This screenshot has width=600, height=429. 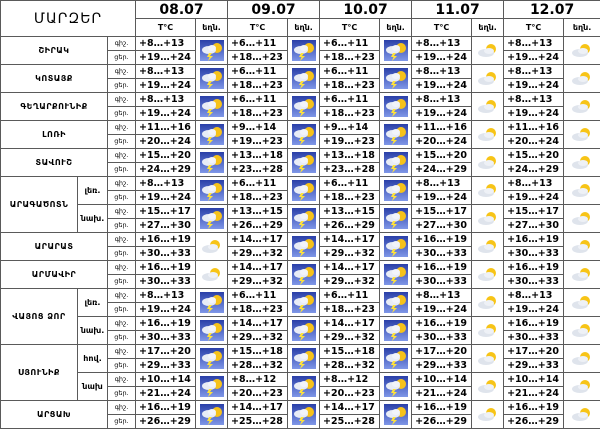 I want to click on altitude-label: նախ., so click(x=93, y=219).